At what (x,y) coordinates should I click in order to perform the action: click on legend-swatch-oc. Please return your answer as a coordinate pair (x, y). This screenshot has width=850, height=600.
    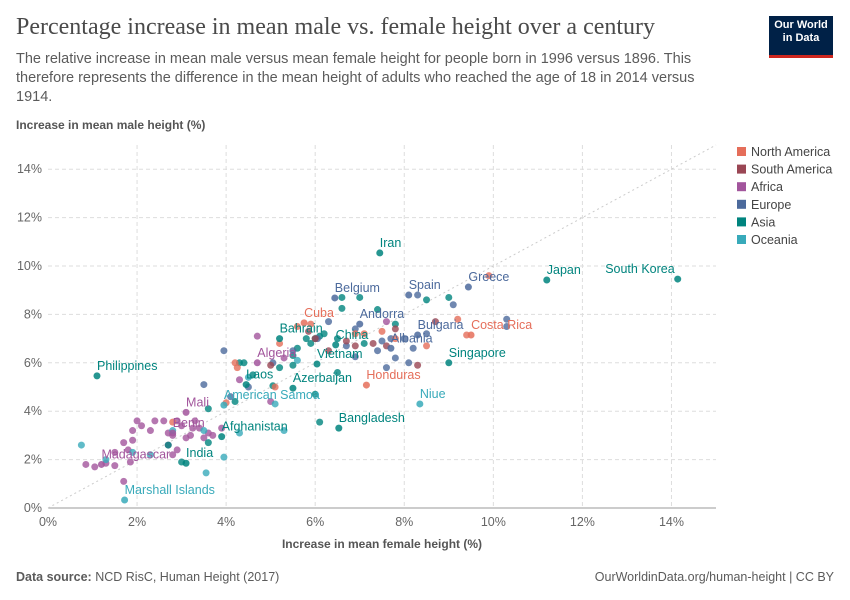
    Looking at the image, I should click on (741, 239).